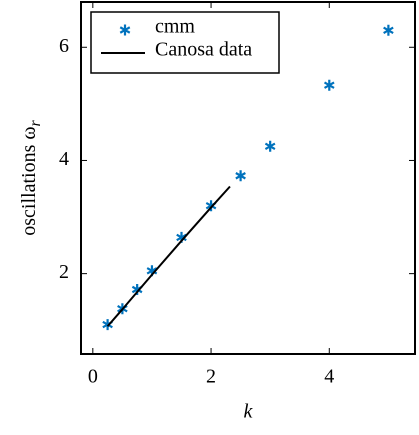 The image size is (419, 435). Describe the element at coordinates (203, 50) in the screenshot. I see `legend-label: Canosa data` at that location.